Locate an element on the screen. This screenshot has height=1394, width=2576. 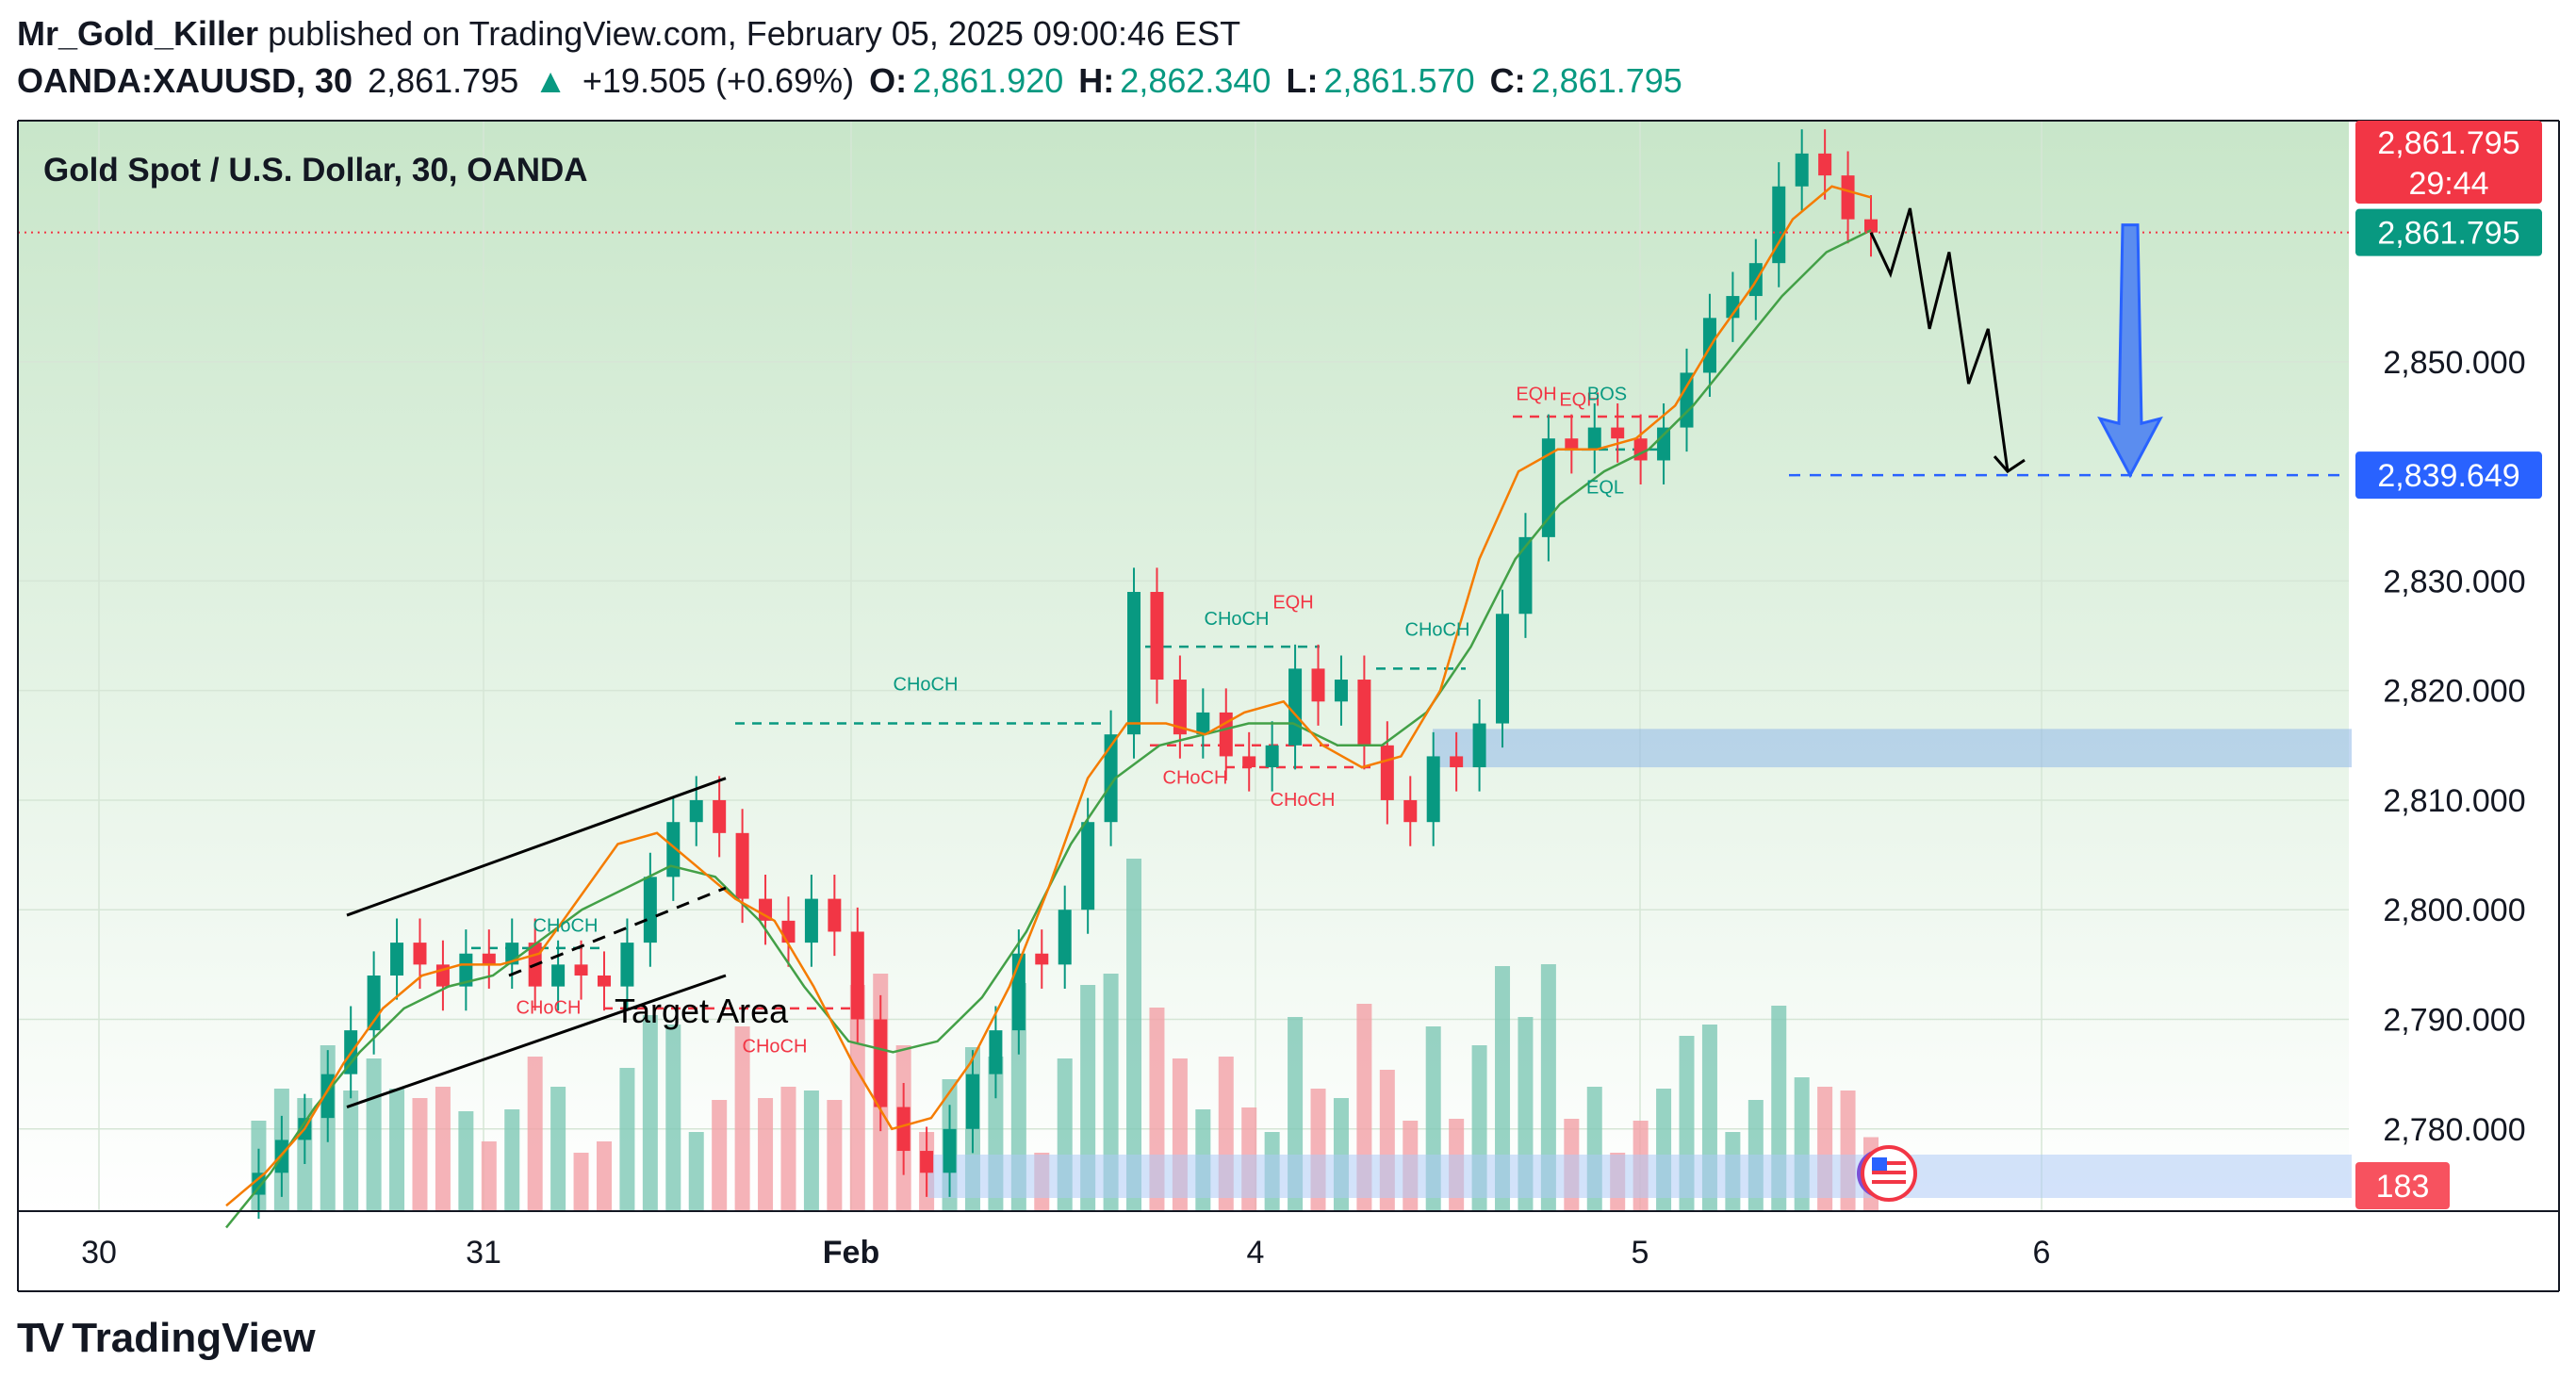
time-tick-label: Feb is located at coordinates (851, 1253).